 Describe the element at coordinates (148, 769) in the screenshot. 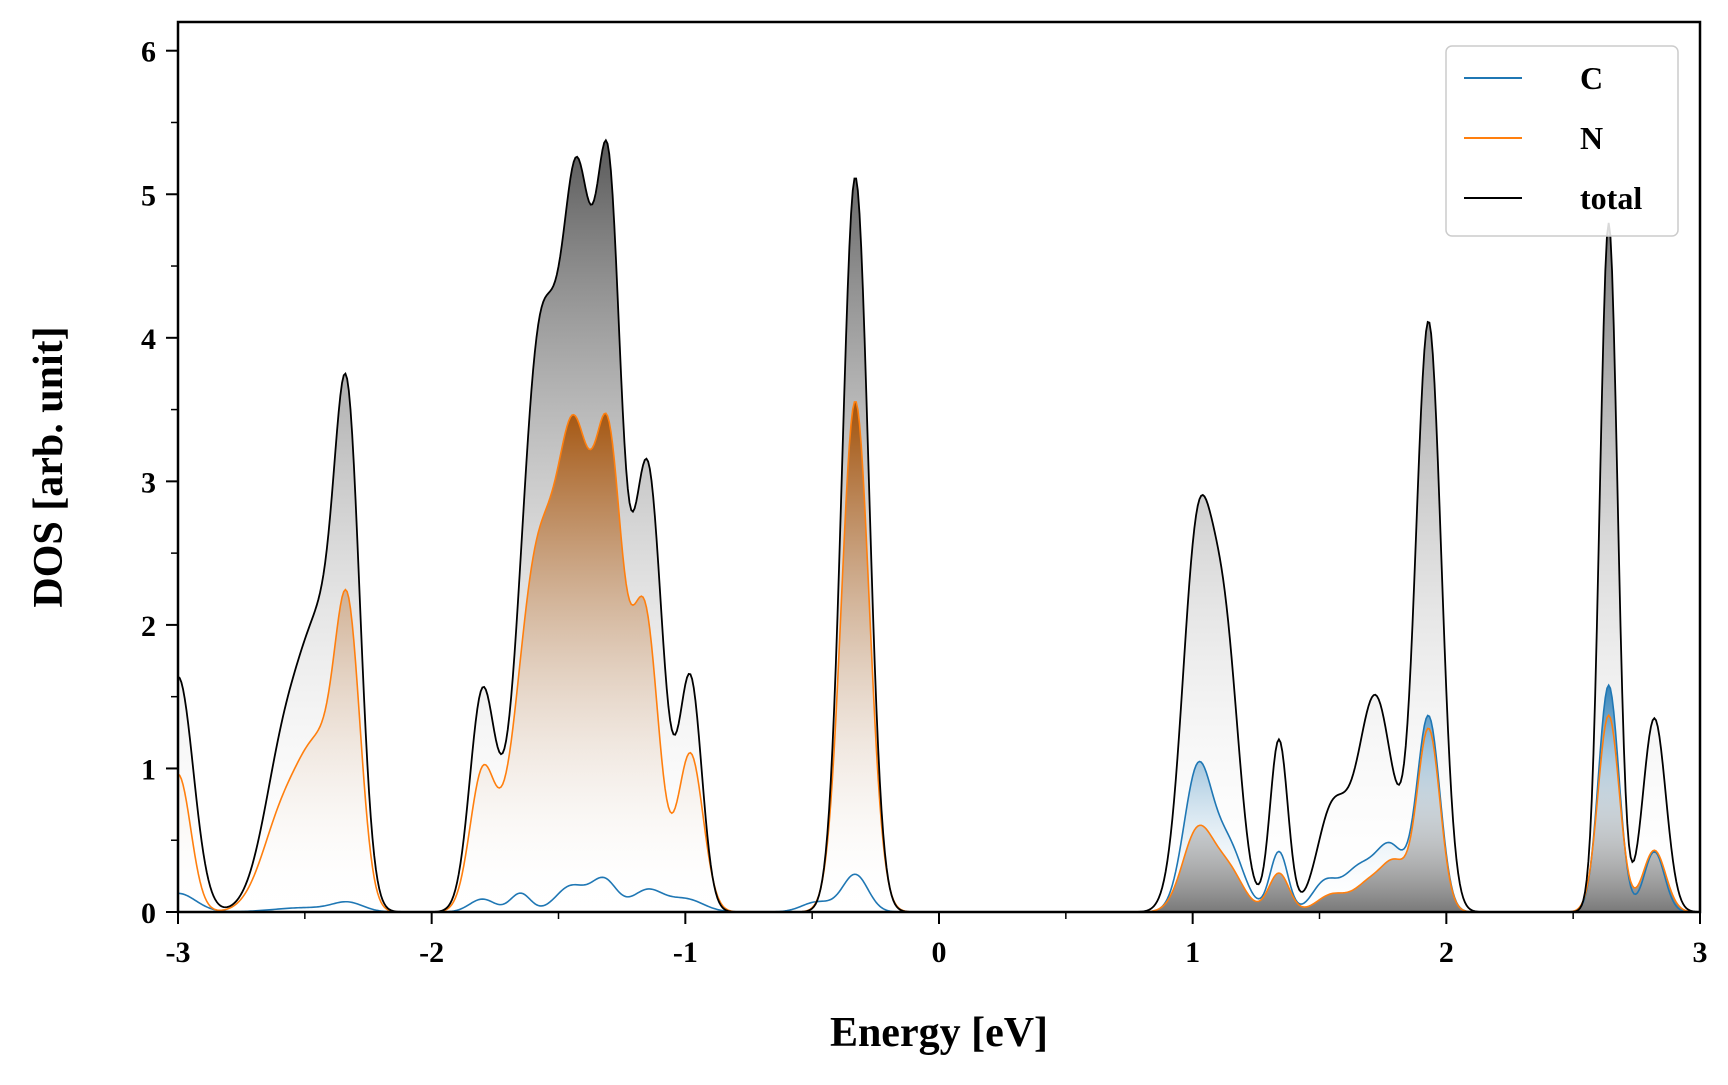

I see `y-tick-label: 1` at that location.